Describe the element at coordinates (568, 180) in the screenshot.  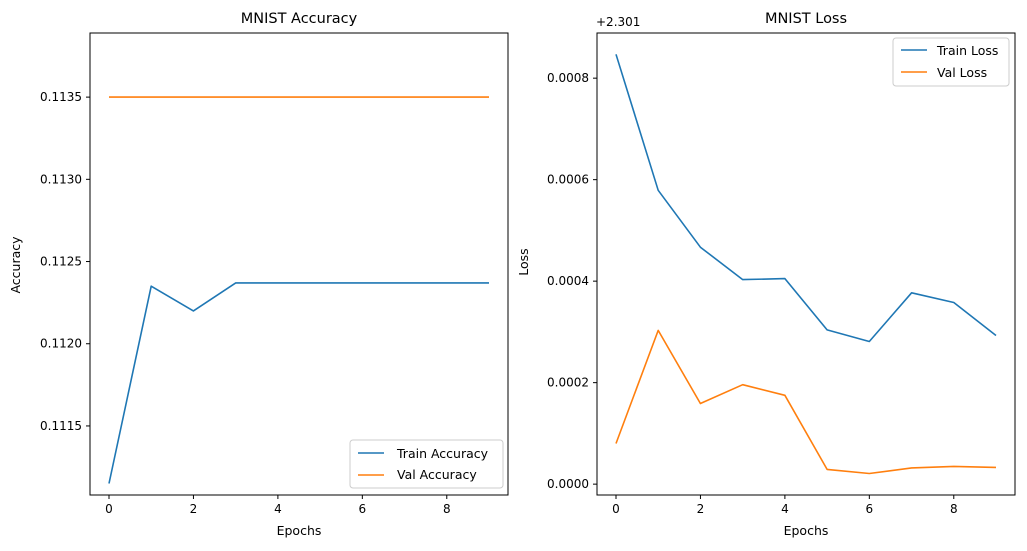
I see `y-tick-label: 0.0006` at that location.